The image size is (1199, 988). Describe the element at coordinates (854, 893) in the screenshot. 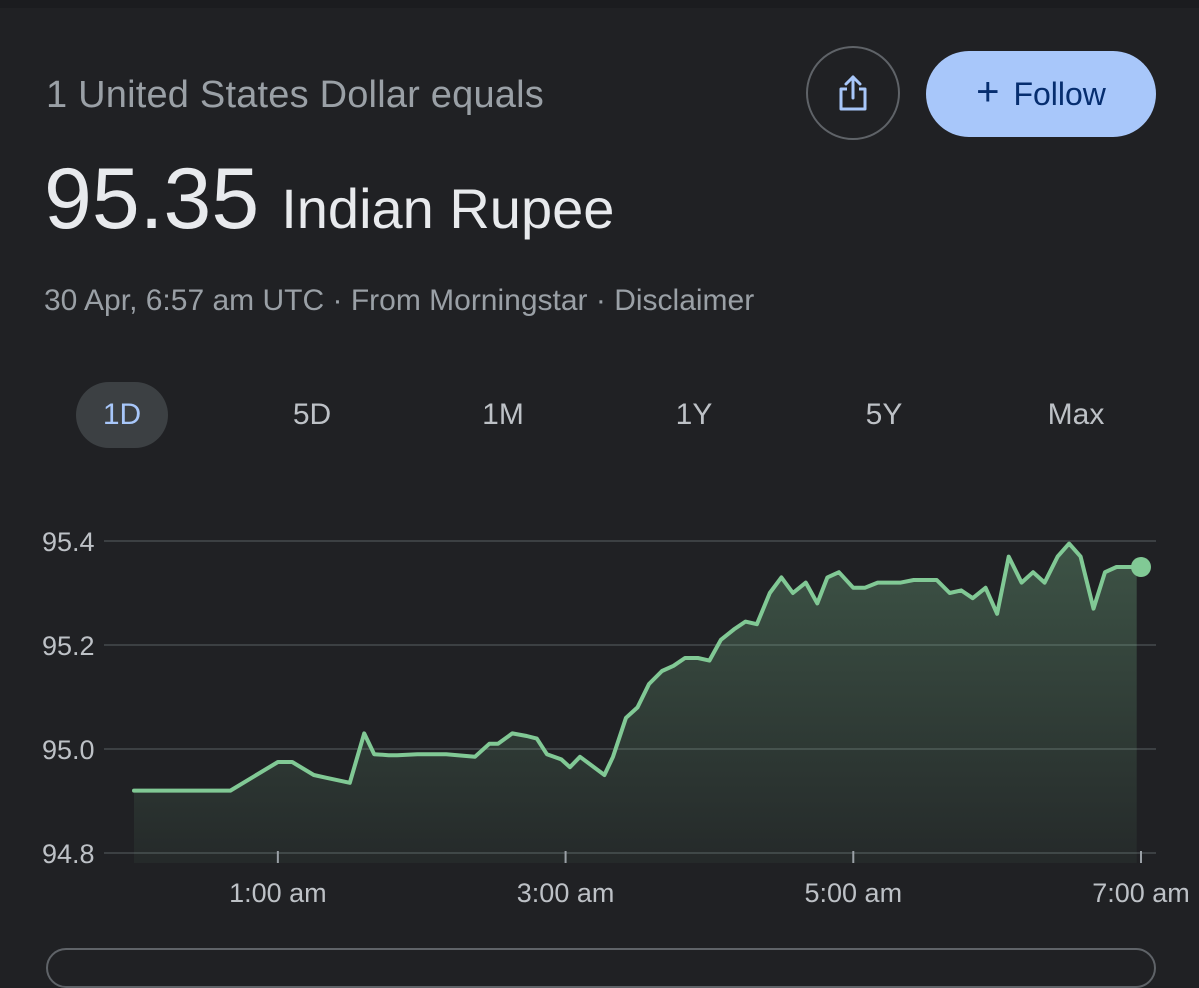

I see `x-tick-label: 5:00 am` at that location.